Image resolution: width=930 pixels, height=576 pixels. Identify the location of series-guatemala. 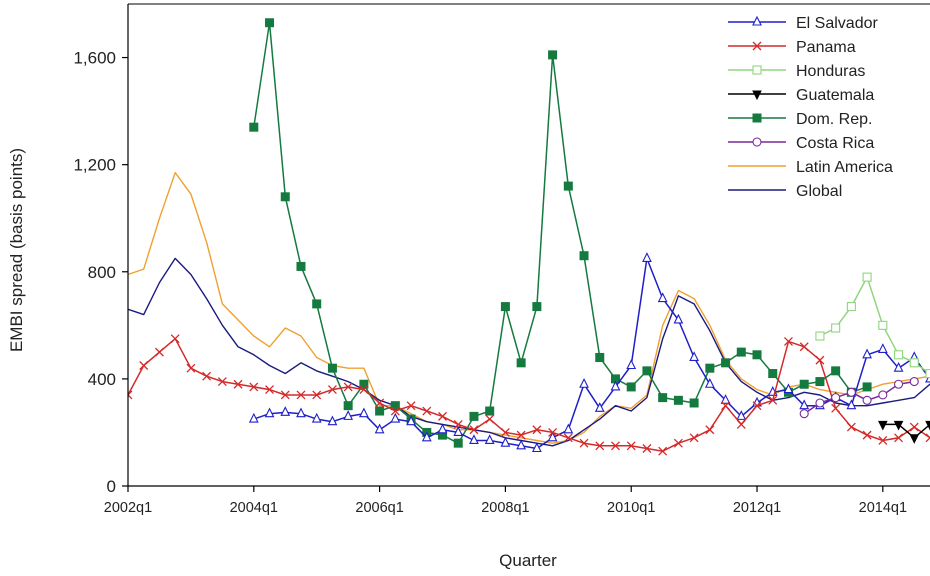
(904, 432).